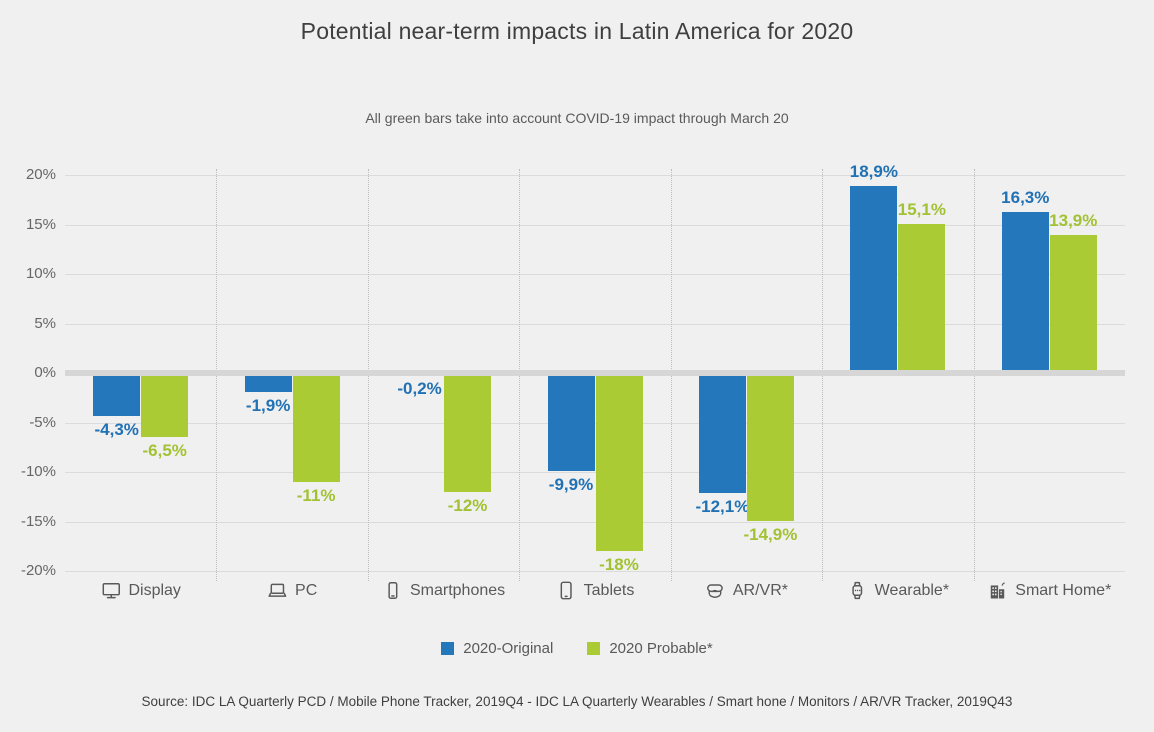 The image size is (1154, 732). I want to click on y-tick-label: -10%, so click(38, 471).